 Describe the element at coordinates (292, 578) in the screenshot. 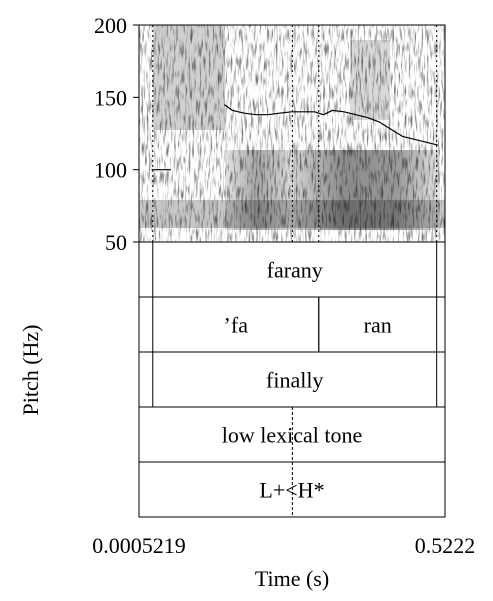

I see `x-axis-label: Time (s)` at that location.